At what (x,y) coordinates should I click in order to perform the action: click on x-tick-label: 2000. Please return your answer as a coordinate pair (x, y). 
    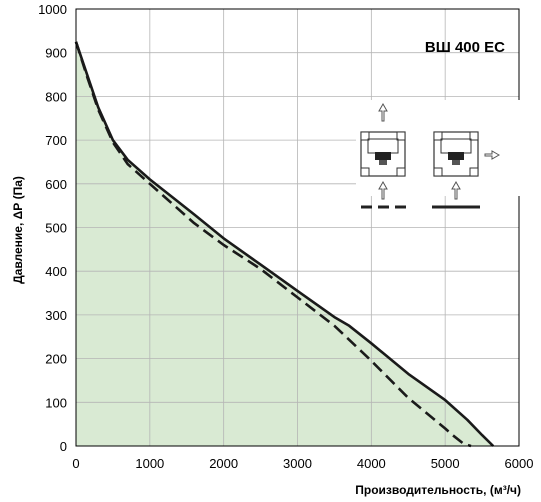
    Looking at the image, I should click on (223, 463).